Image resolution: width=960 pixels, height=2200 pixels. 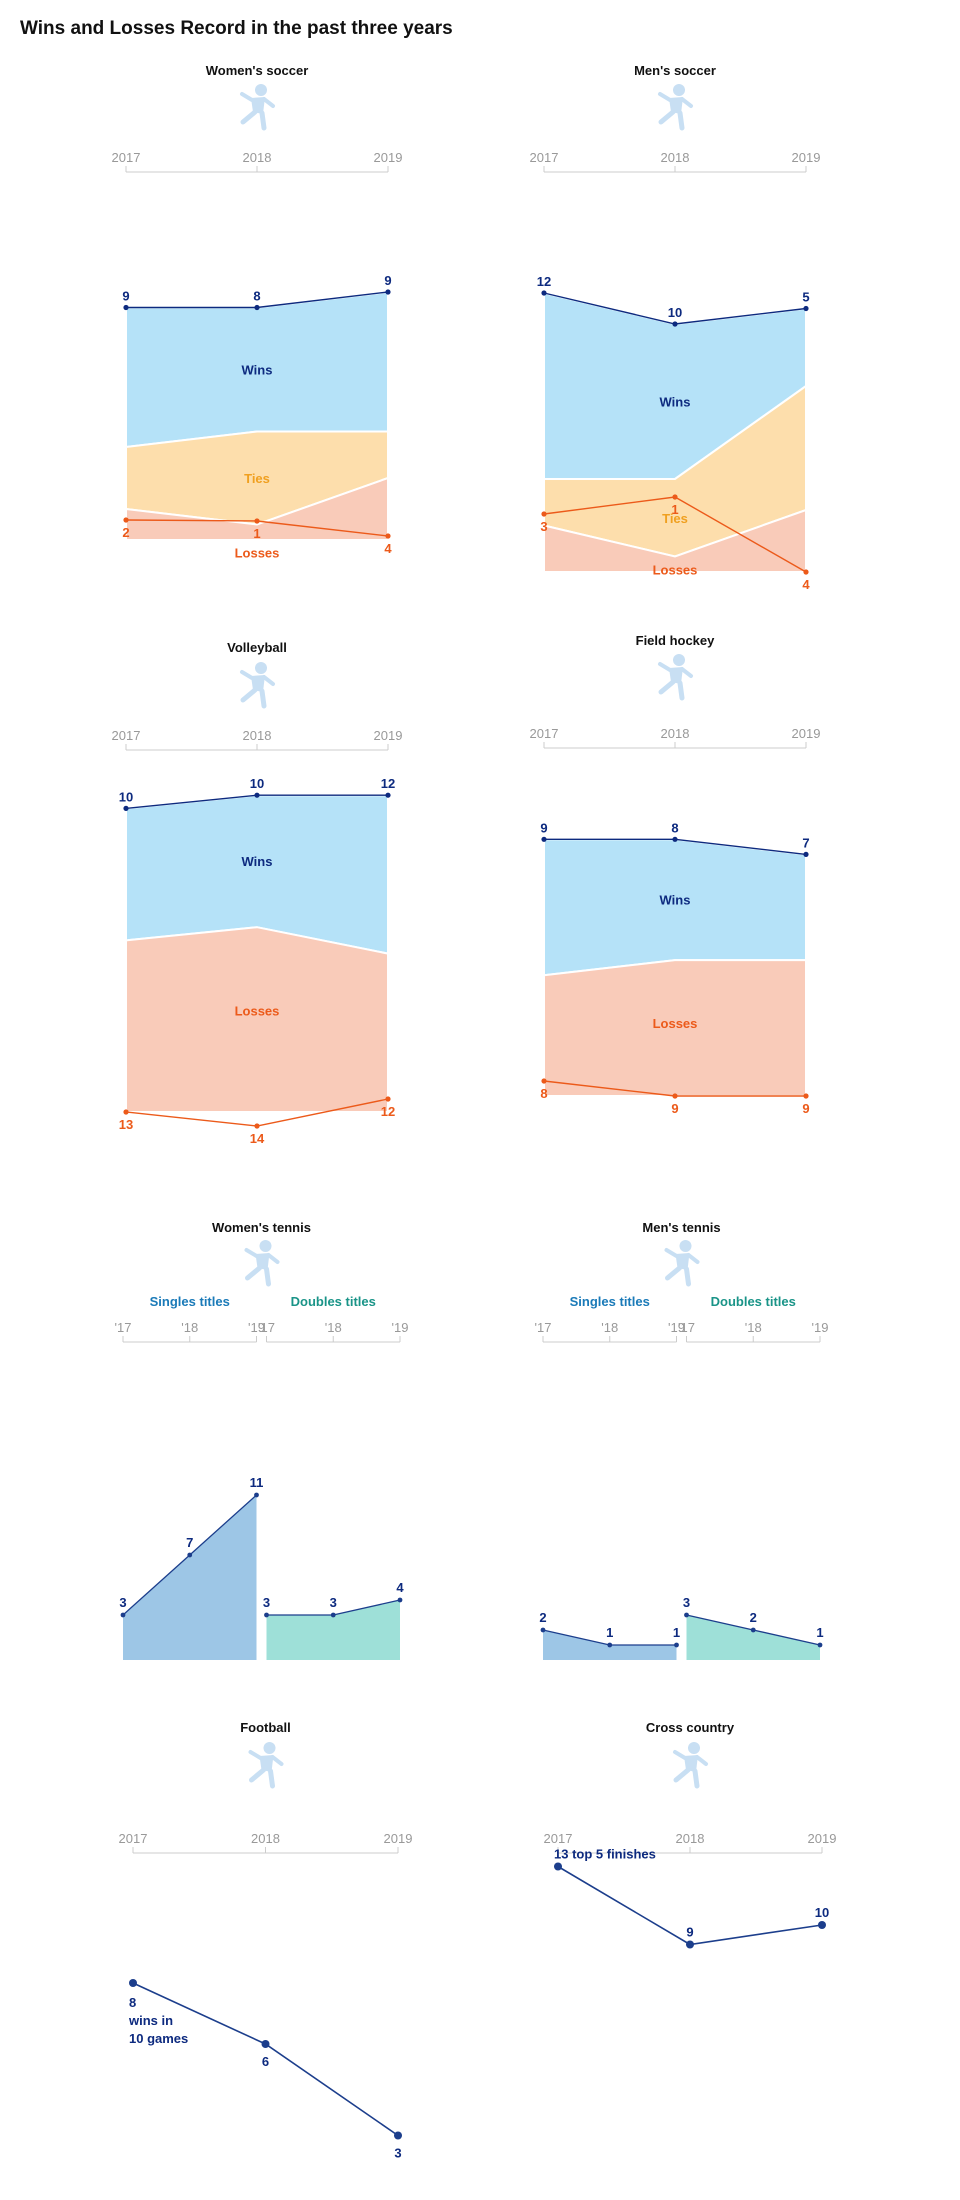 What do you see at coordinates (388, 735) in the screenshot?
I see `volleyball-tick-label: 2019` at bounding box center [388, 735].